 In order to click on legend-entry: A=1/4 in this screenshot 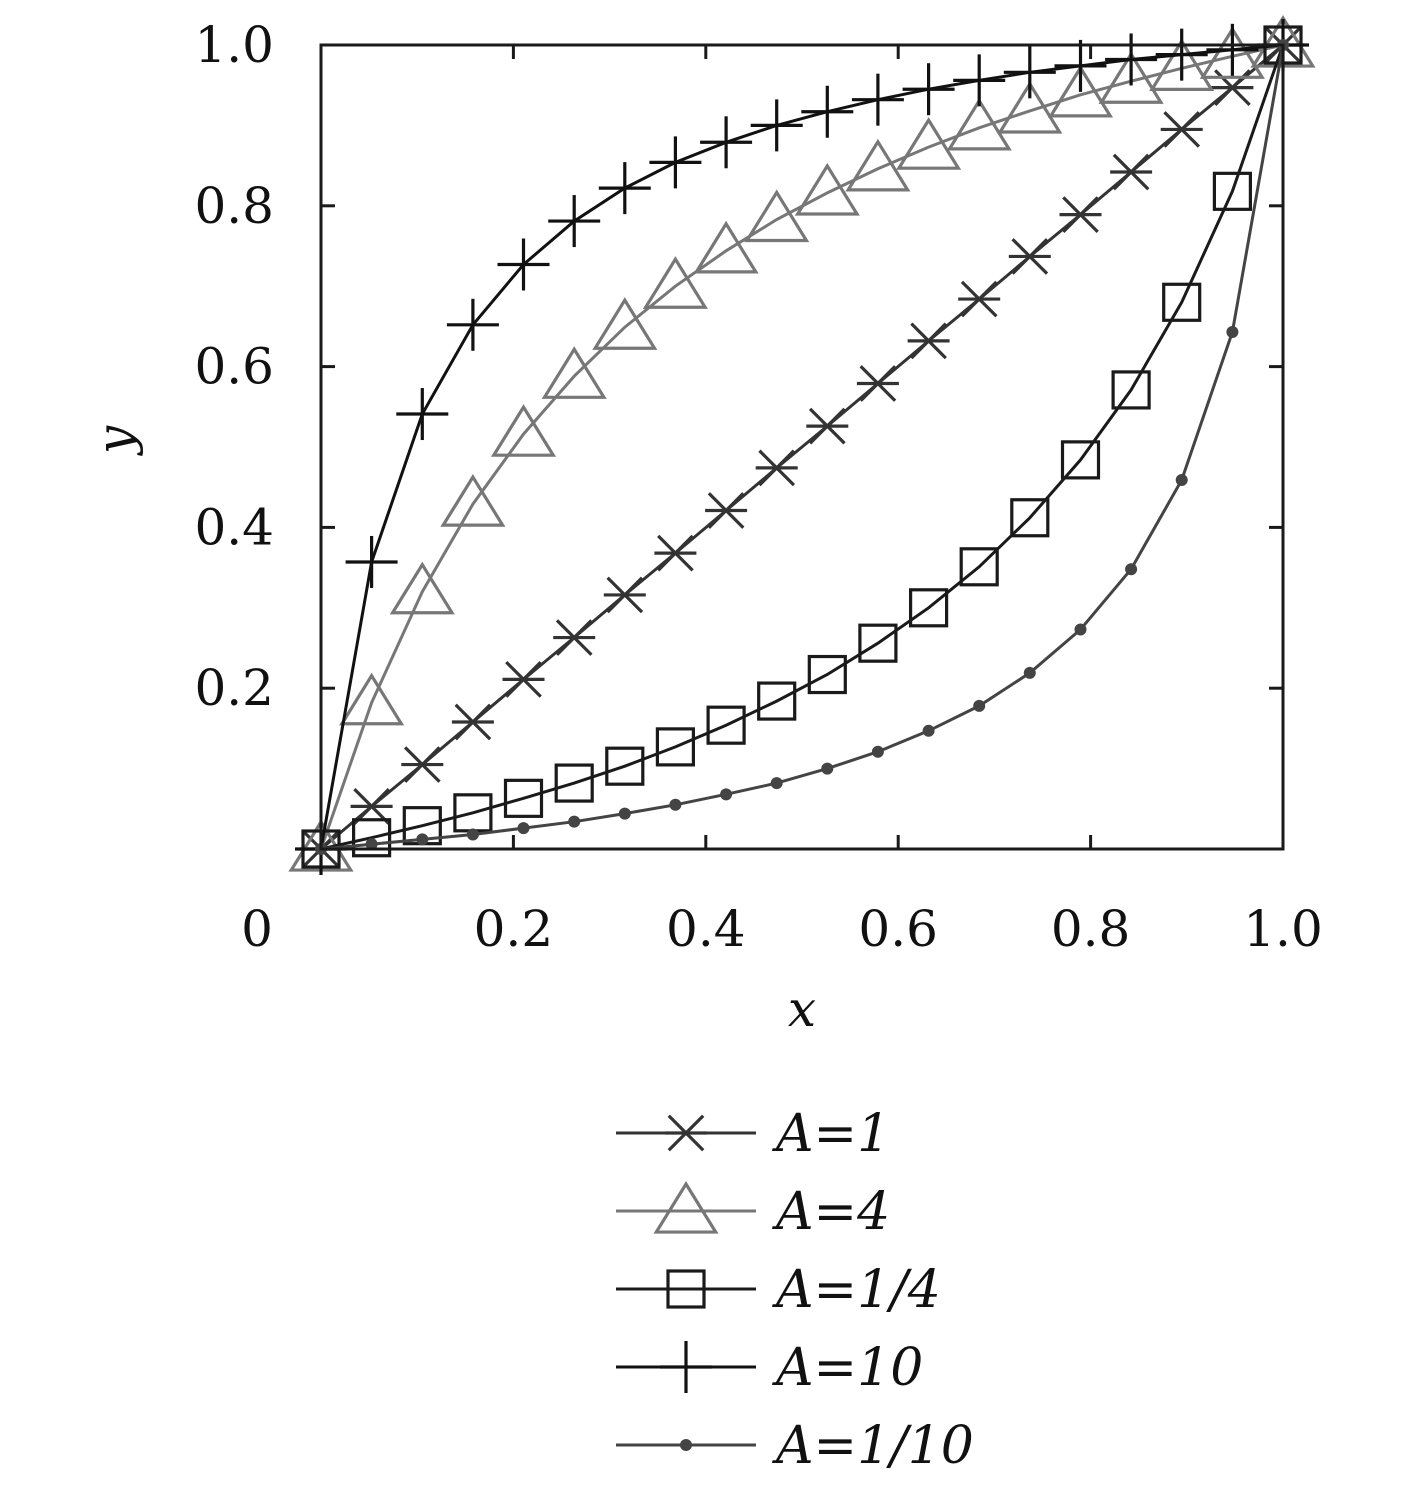, I will do `click(778, 1290)`.